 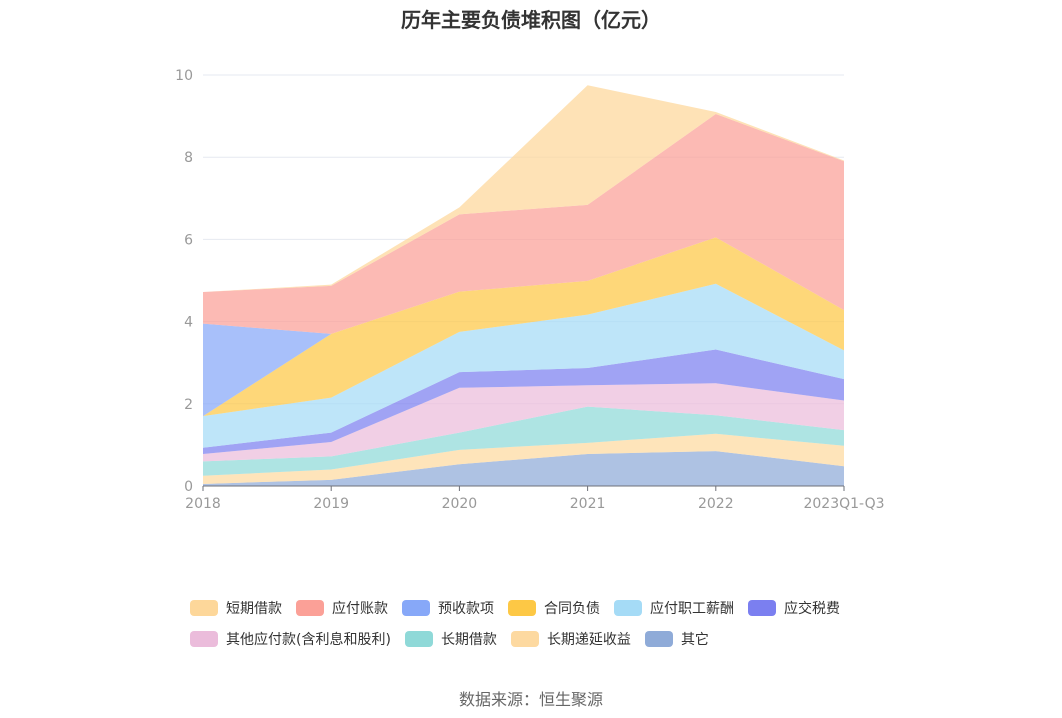 What do you see at coordinates (572, 608) in the screenshot?
I see `legend-label: 合同负债` at bounding box center [572, 608].